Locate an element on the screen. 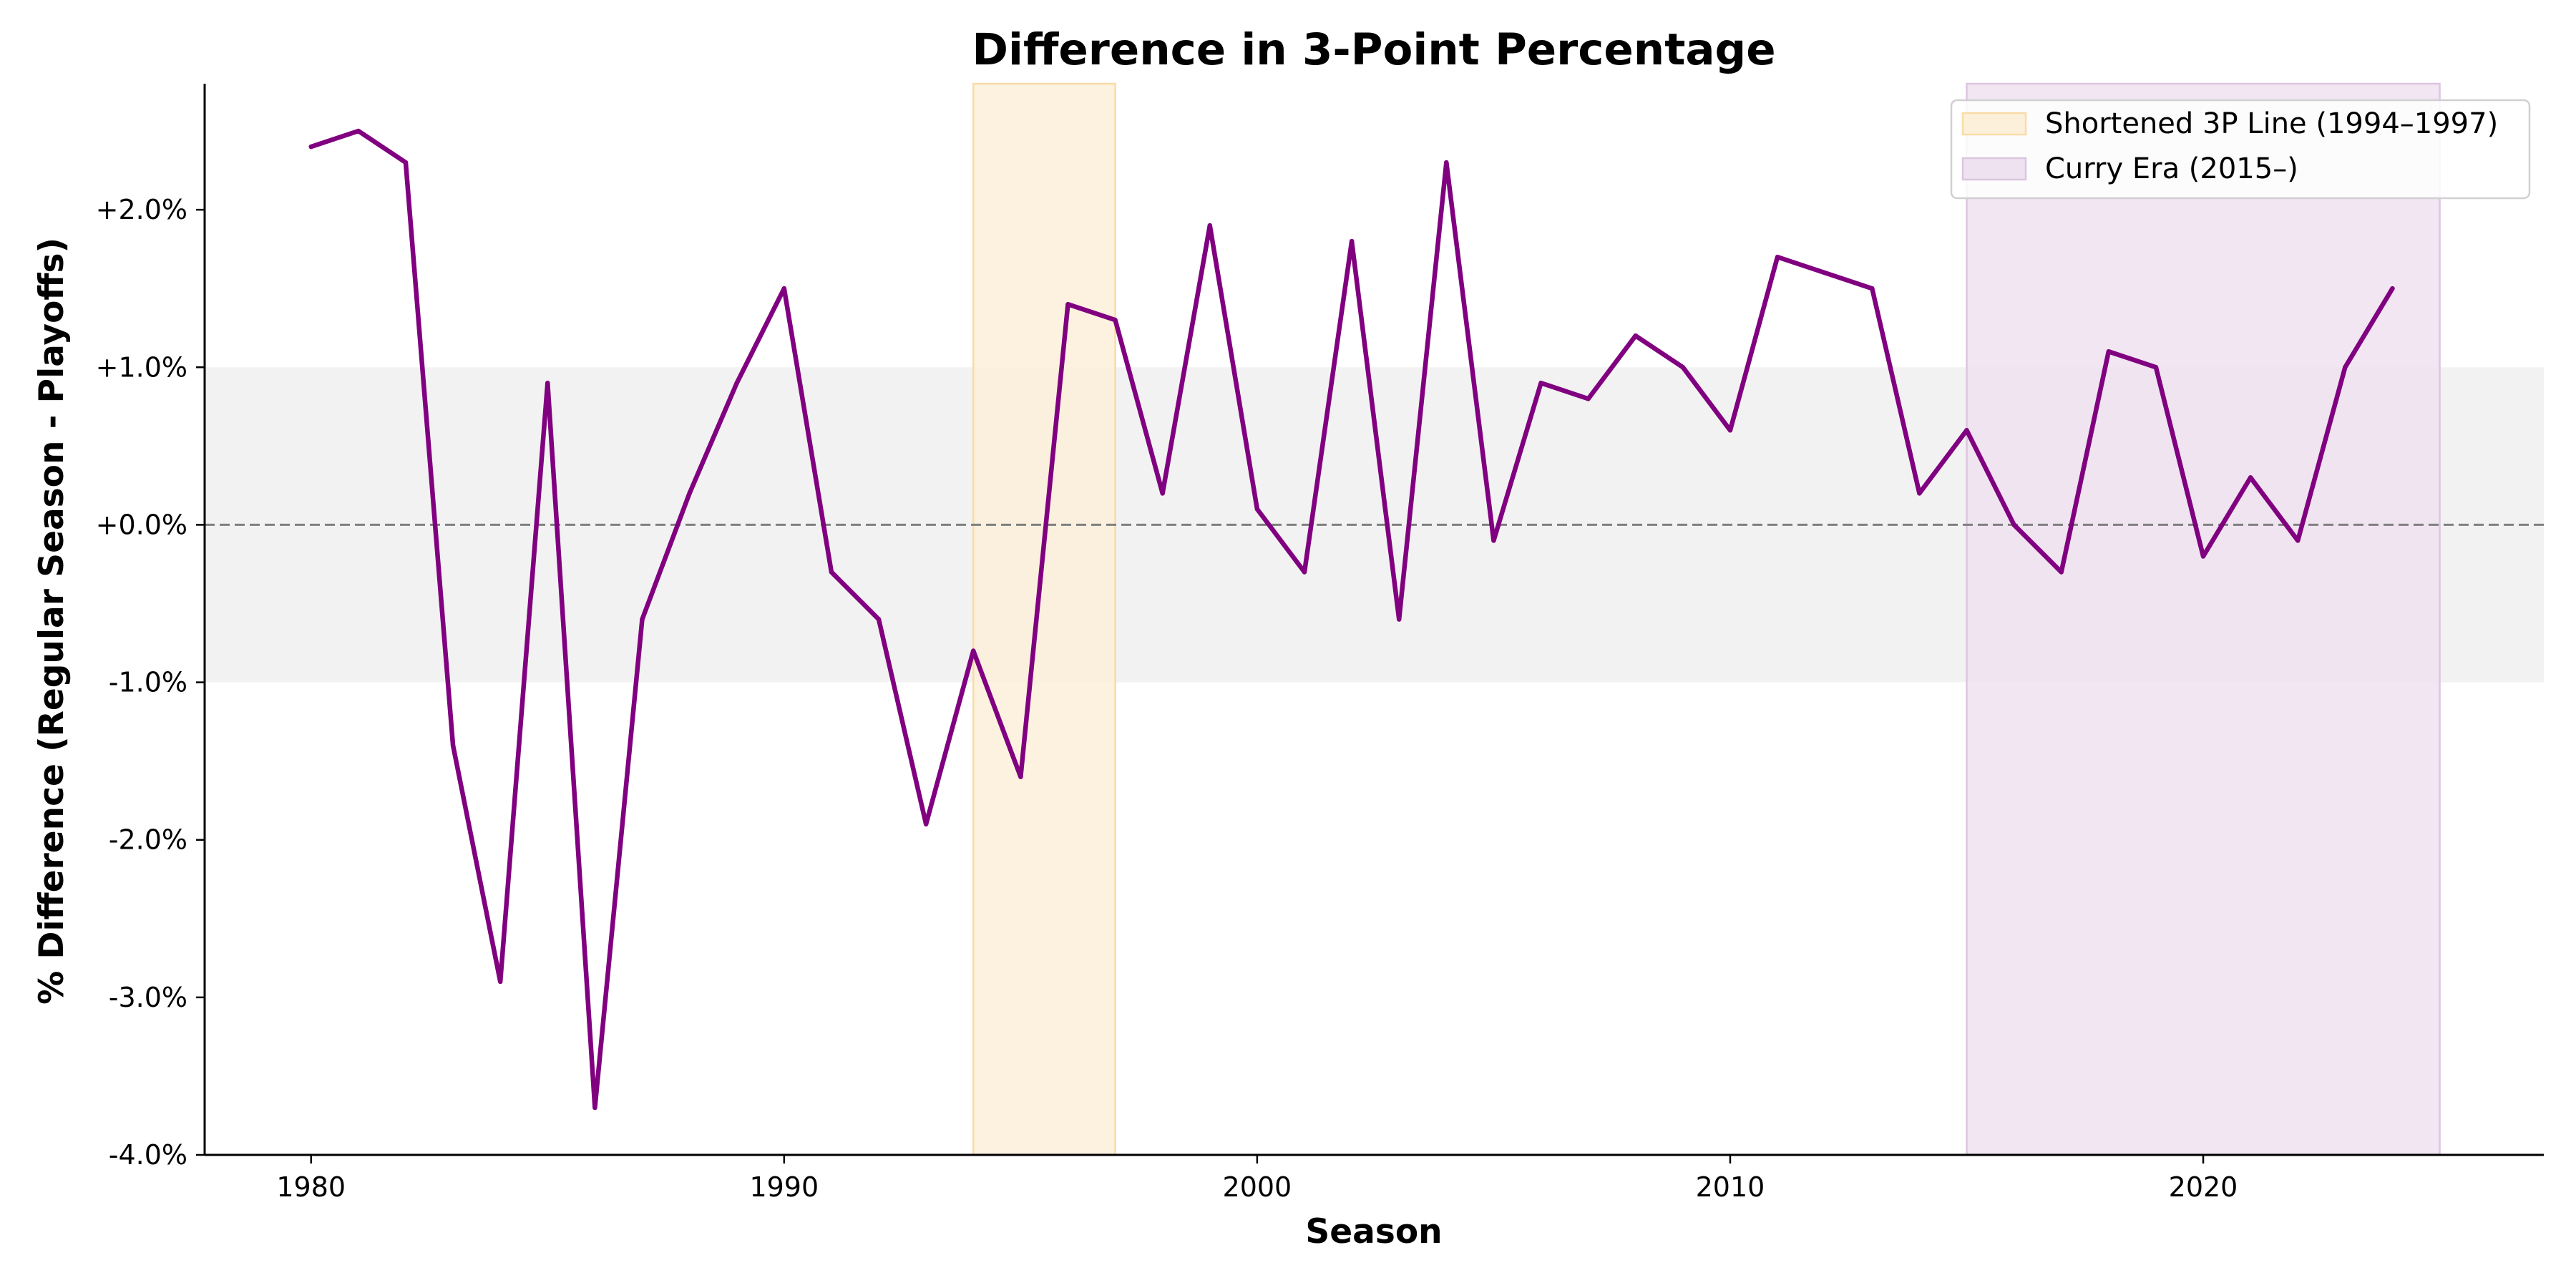 The width and height of the screenshot is (2576, 1288). legend-swatch-shortened-3p-line is located at coordinates (1994, 124).